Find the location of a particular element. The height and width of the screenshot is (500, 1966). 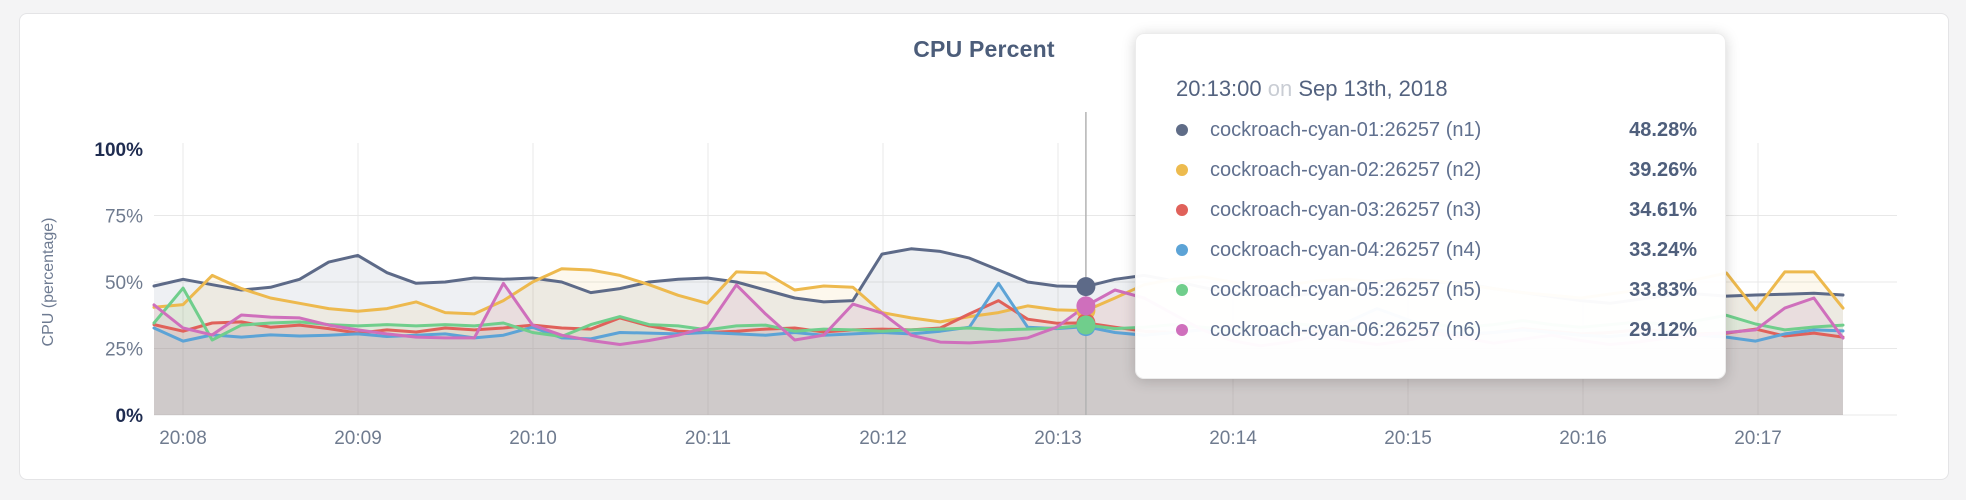

tooltip-series-value: 48.28% is located at coordinates (1663, 129).